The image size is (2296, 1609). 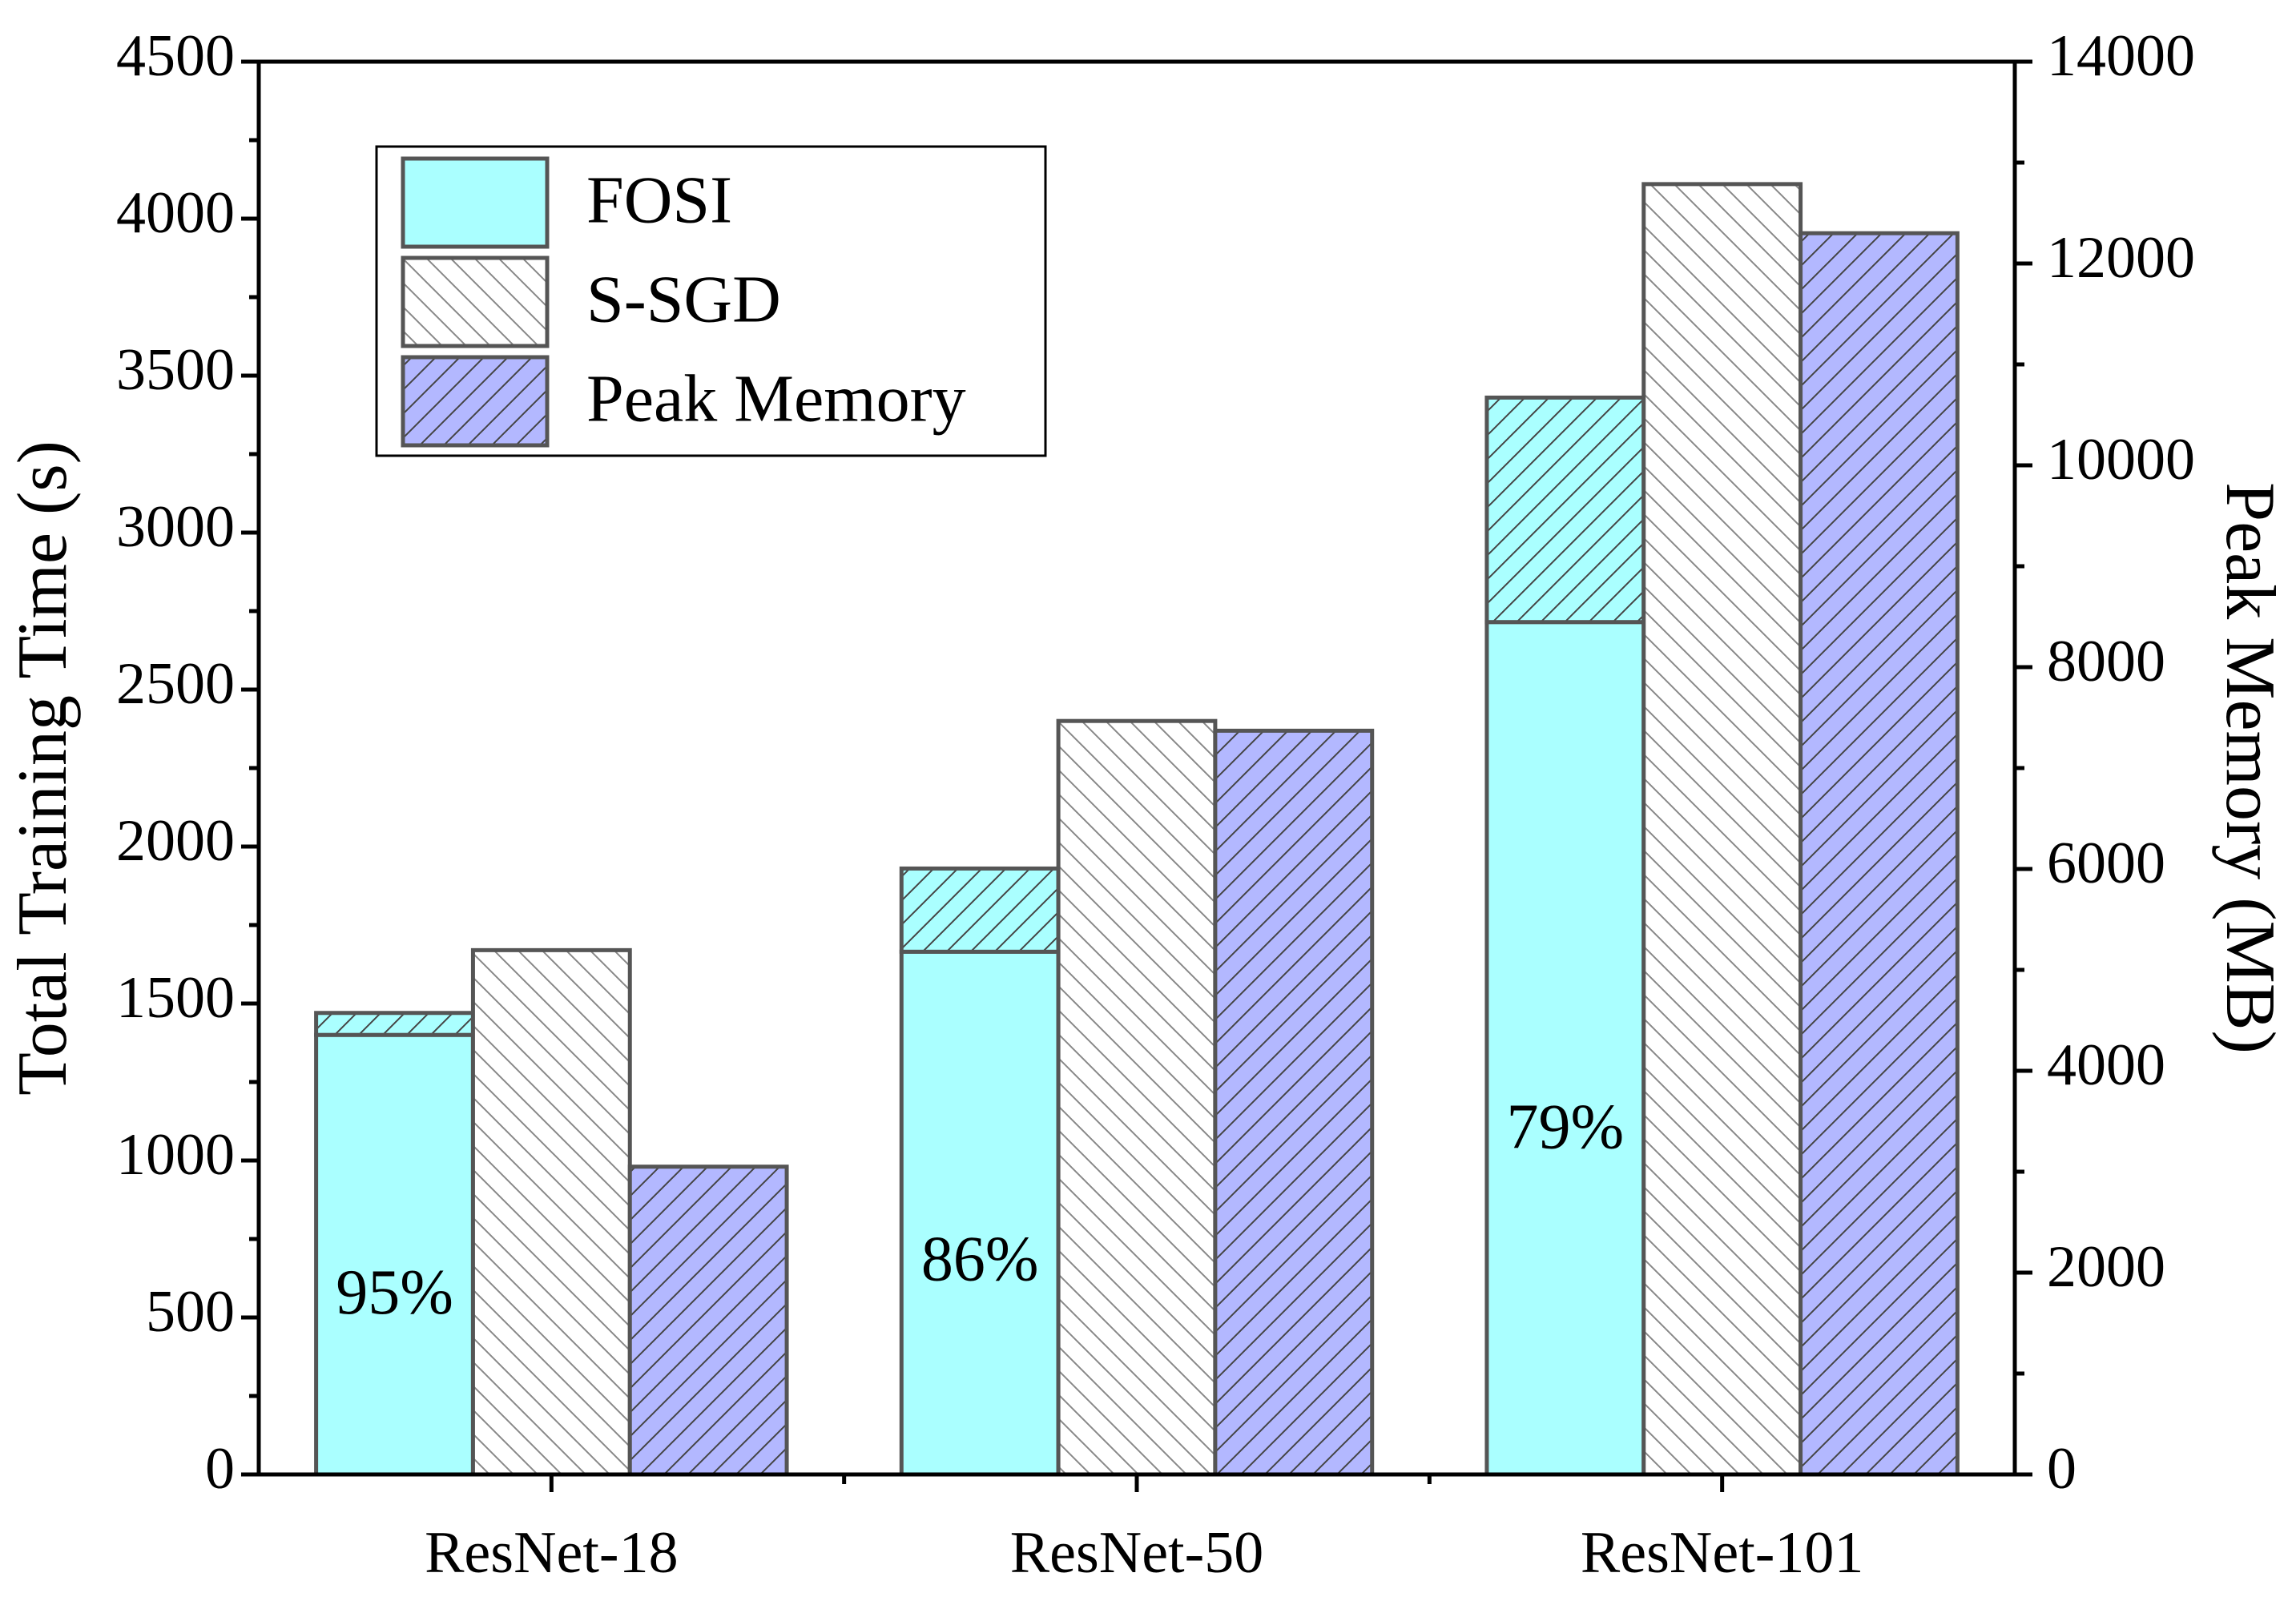 What do you see at coordinates (2106, 1065) in the screenshot?
I see `y2-tick-label: 4000` at bounding box center [2106, 1065].